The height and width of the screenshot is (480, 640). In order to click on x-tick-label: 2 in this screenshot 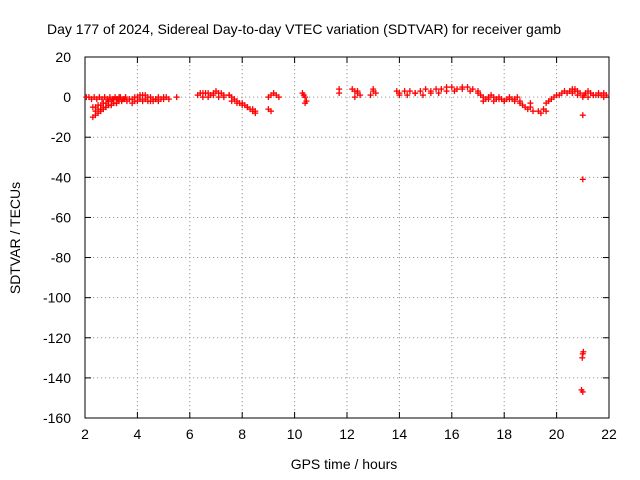, I will do `click(85, 434)`.